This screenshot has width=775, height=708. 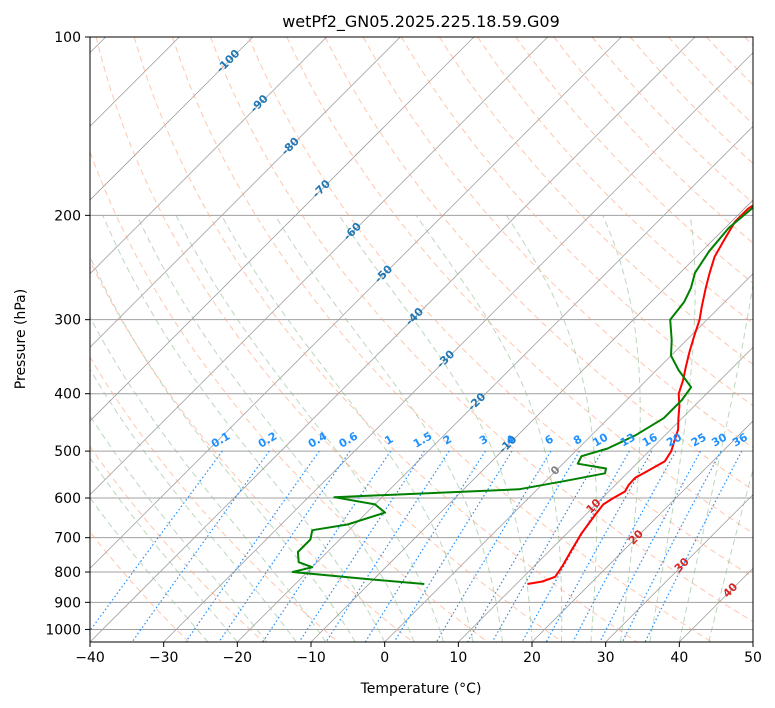 What do you see at coordinates (555, 470) in the screenshot?
I see `moist-adiabat-label: 0` at bounding box center [555, 470].